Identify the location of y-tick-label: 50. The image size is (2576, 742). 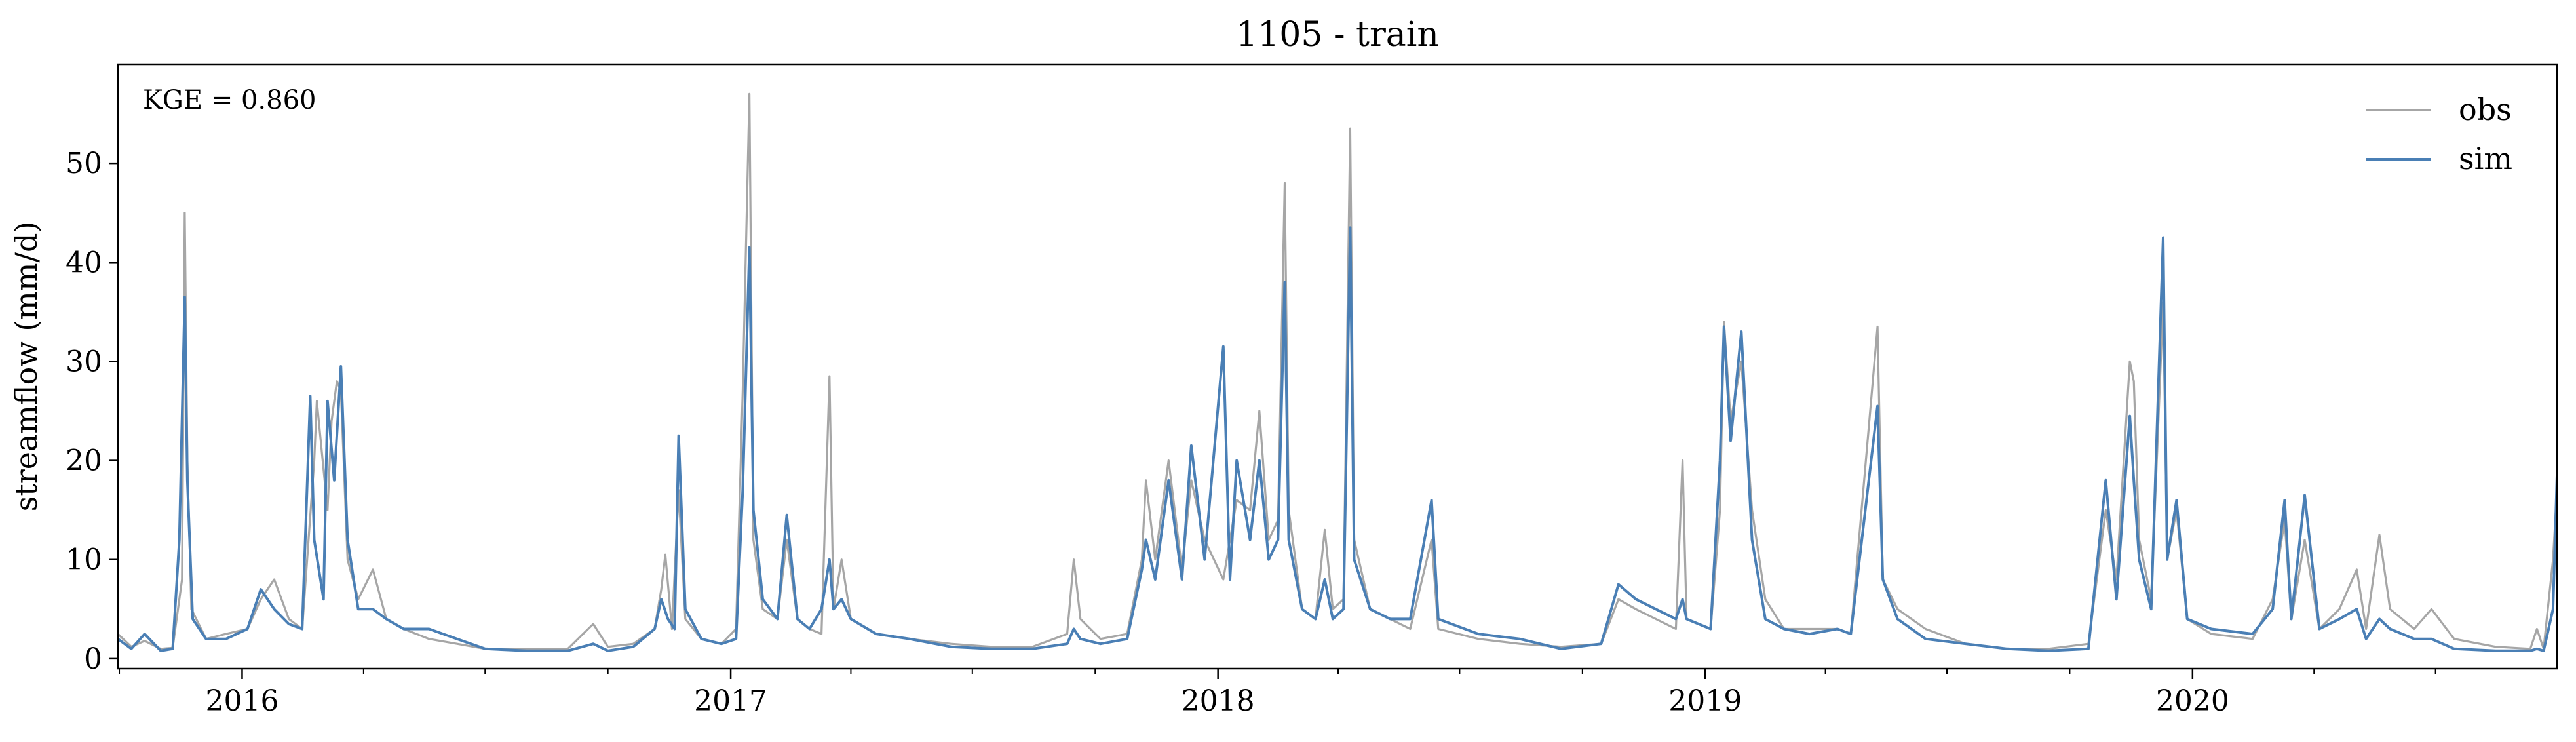
(84, 163).